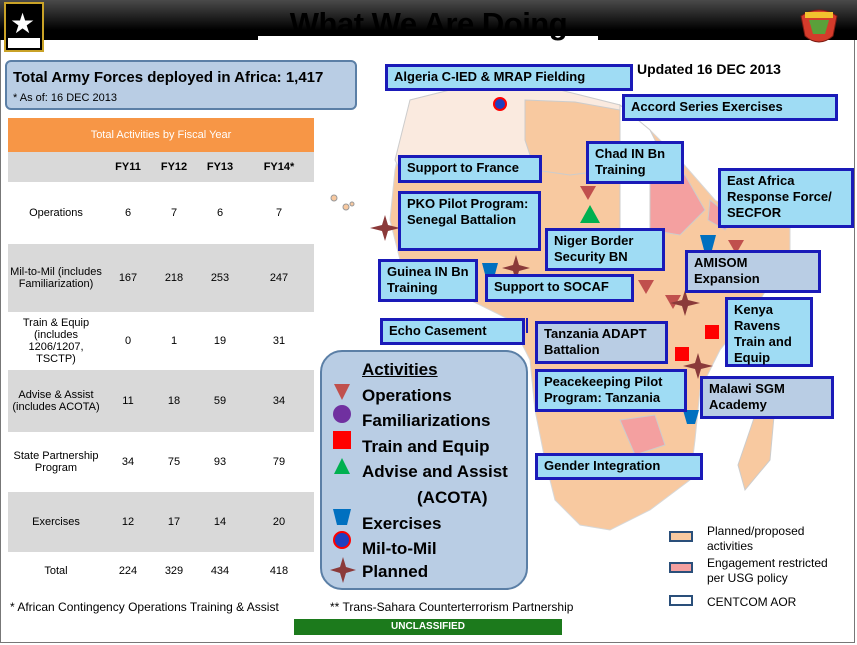 The image size is (857, 645). I want to click on army-star-icon: ★, so click(23, 23).